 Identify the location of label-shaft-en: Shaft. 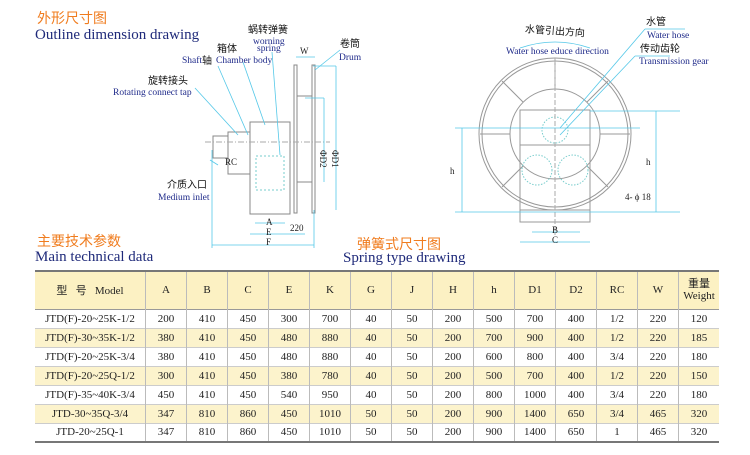
(192, 60).